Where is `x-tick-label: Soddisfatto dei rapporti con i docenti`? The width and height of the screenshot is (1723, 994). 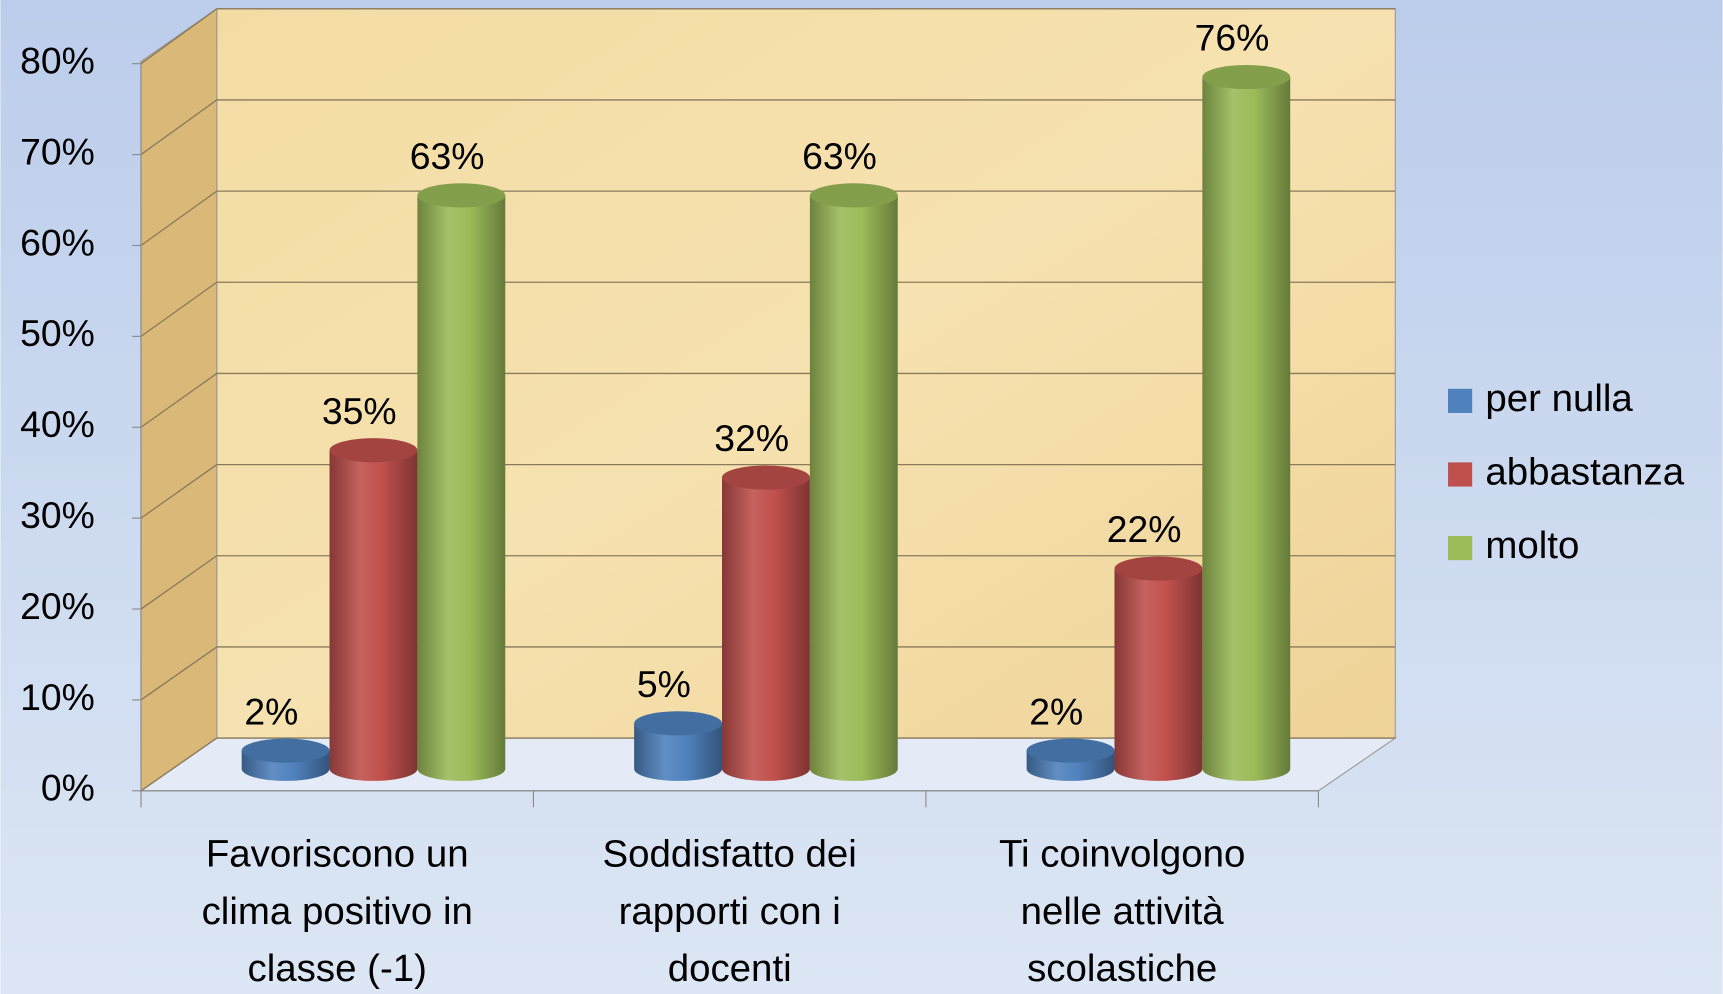 x-tick-label: Soddisfatto dei rapporti con i docenti is located at coordinates (730, 911).